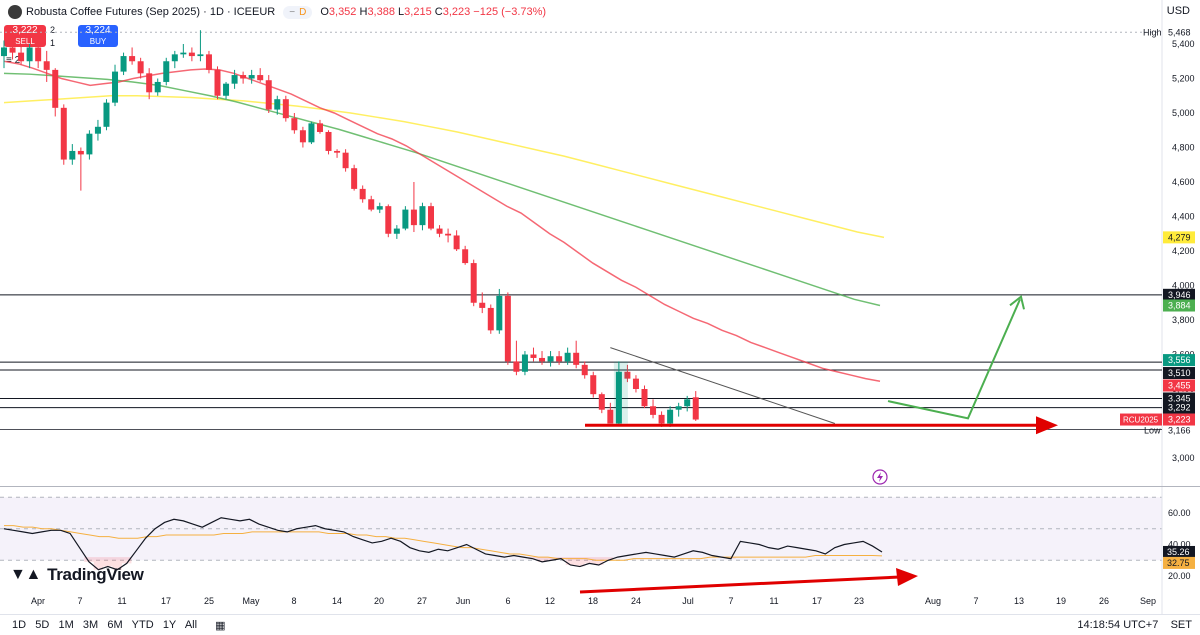  Describe the element at coordinates (13, 60) in the screenshot. I see `quantity-readout: ≡ 2` at that location.